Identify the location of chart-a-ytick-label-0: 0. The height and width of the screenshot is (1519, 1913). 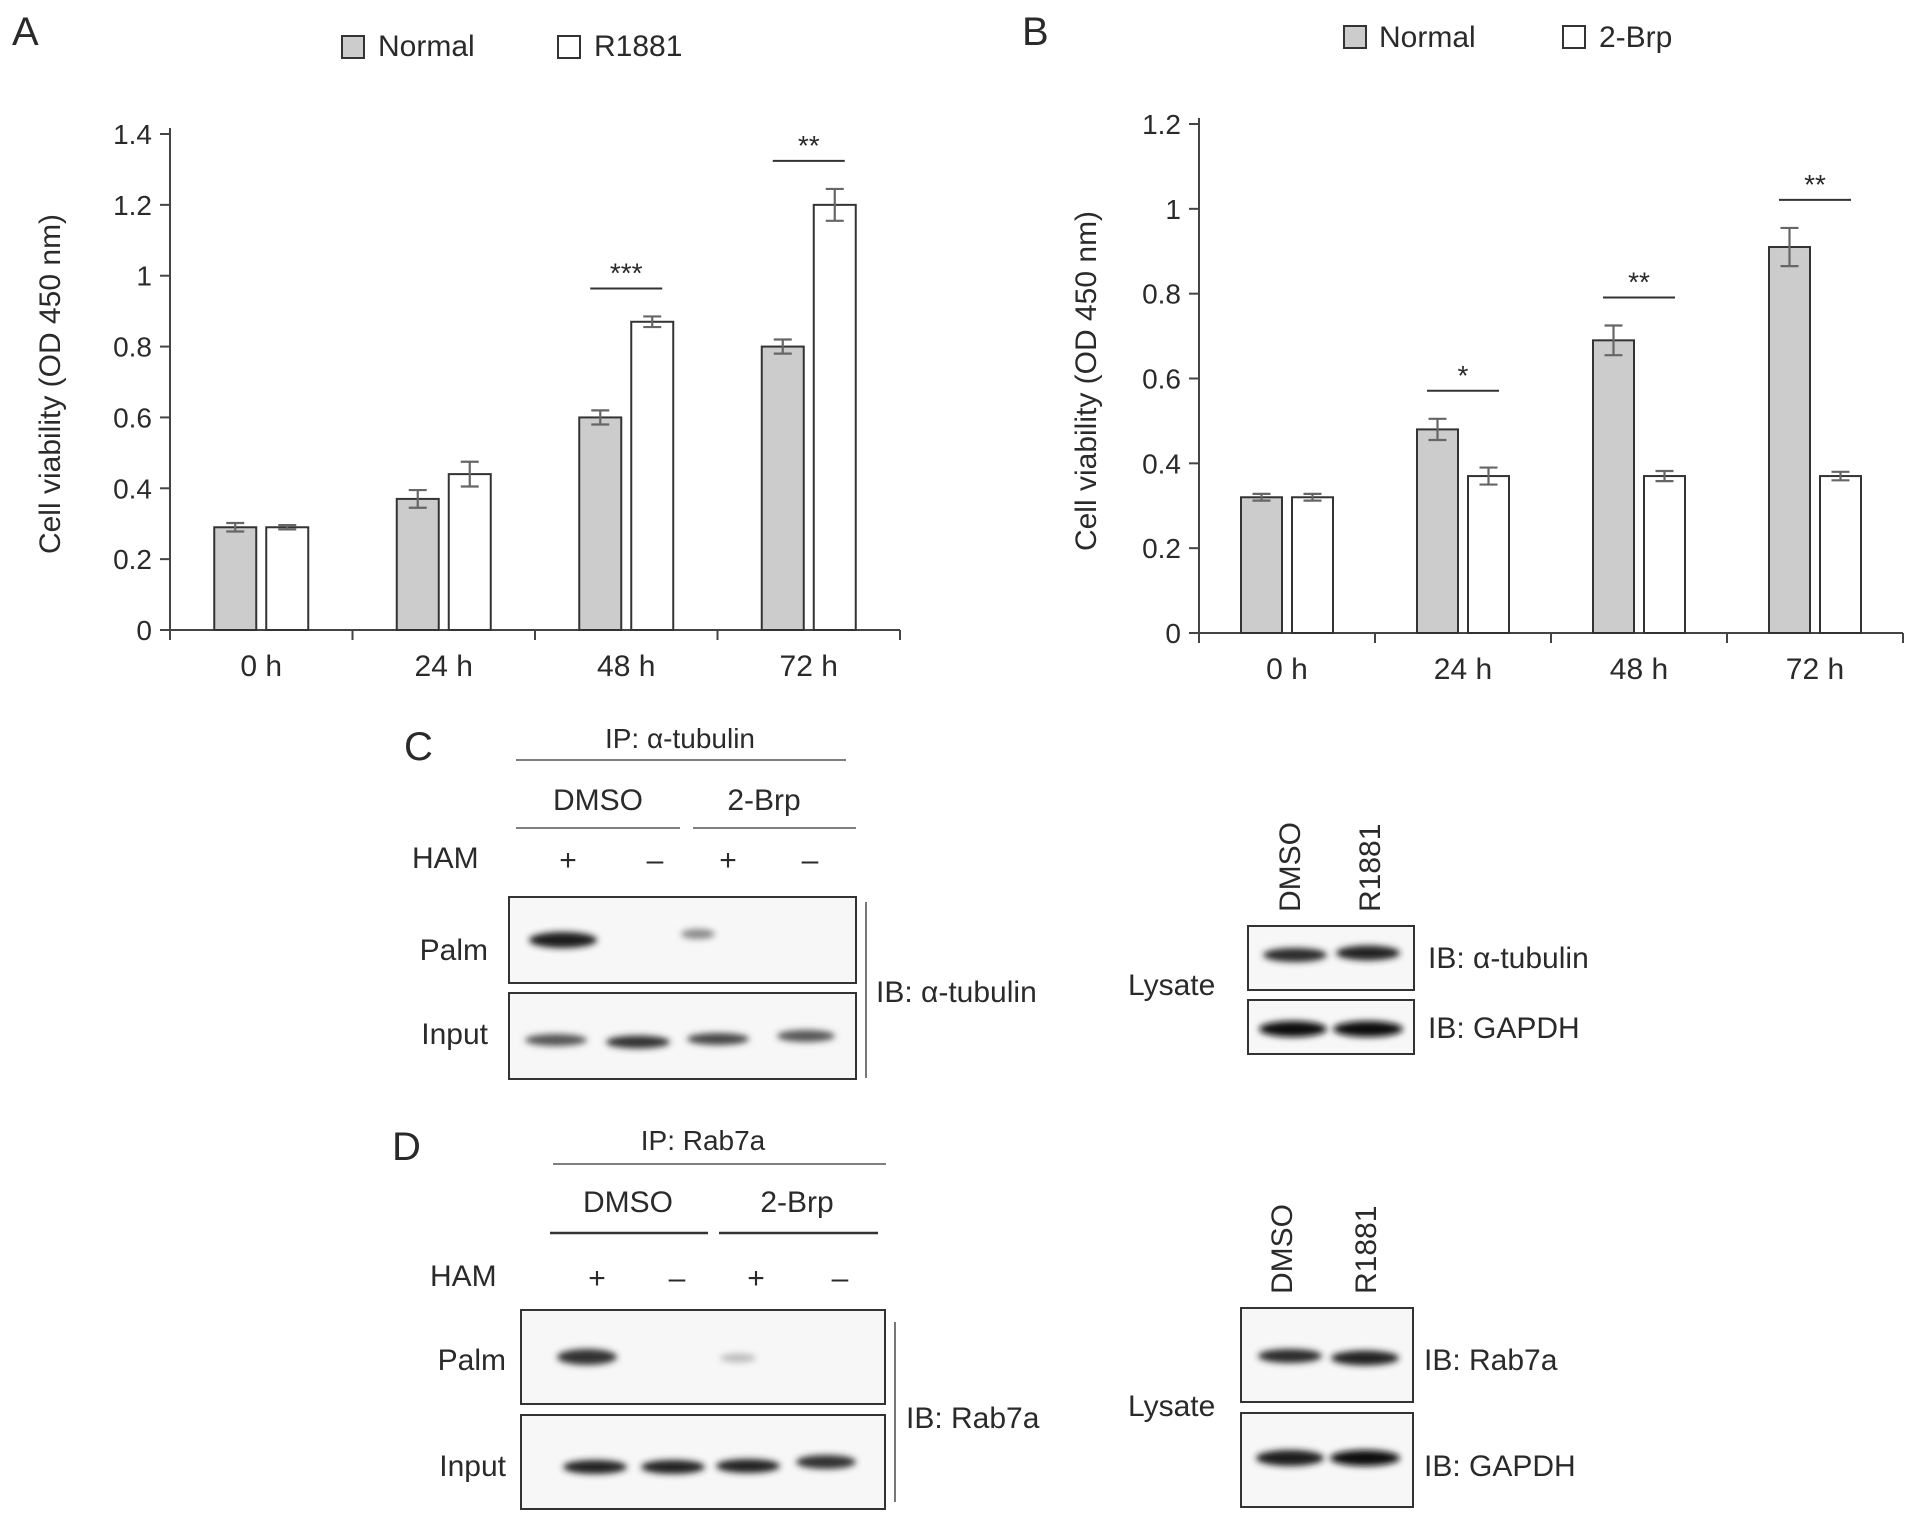
(144, 630).